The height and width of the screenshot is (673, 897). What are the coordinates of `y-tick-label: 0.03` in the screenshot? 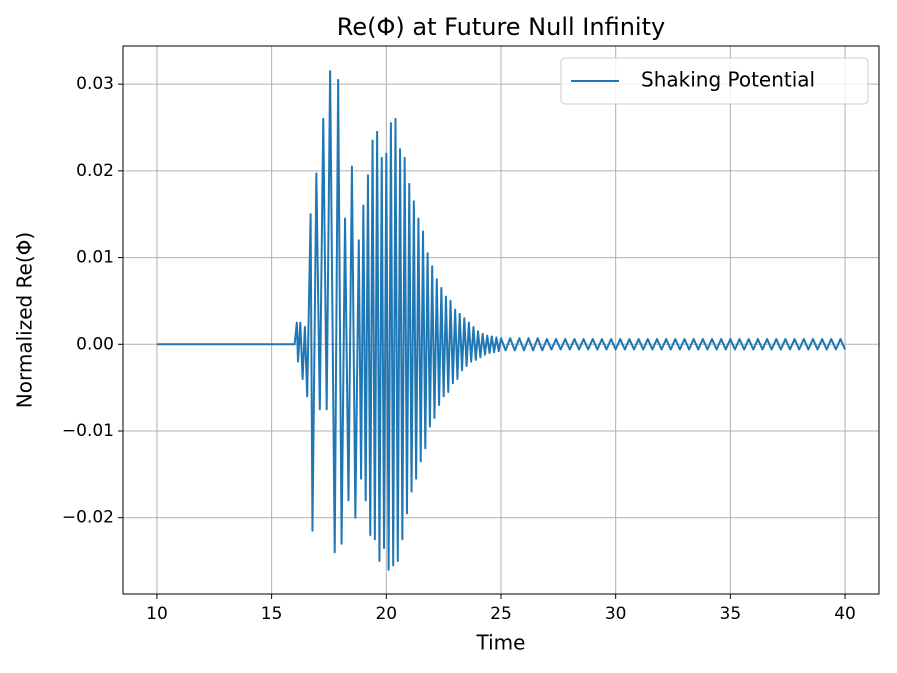 It's located at (95, 84).